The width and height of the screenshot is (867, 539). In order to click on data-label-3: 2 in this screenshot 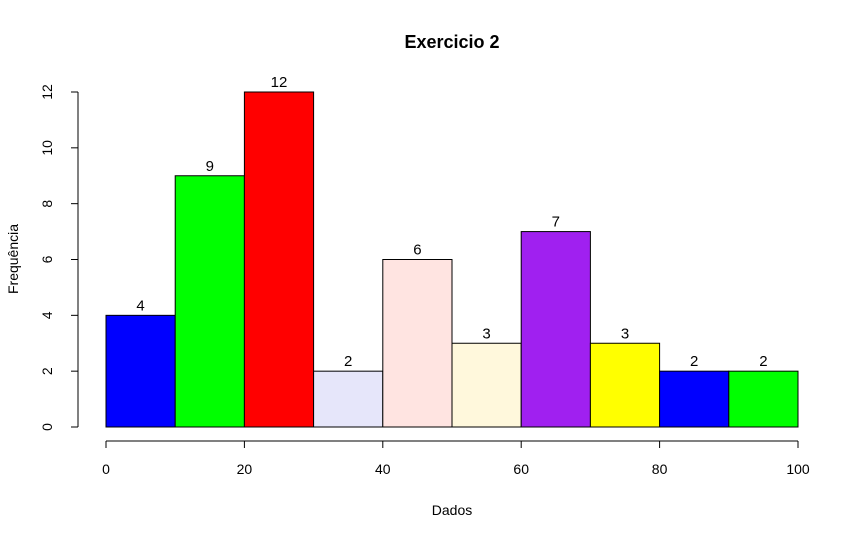, I will do `click(348, 361)`.